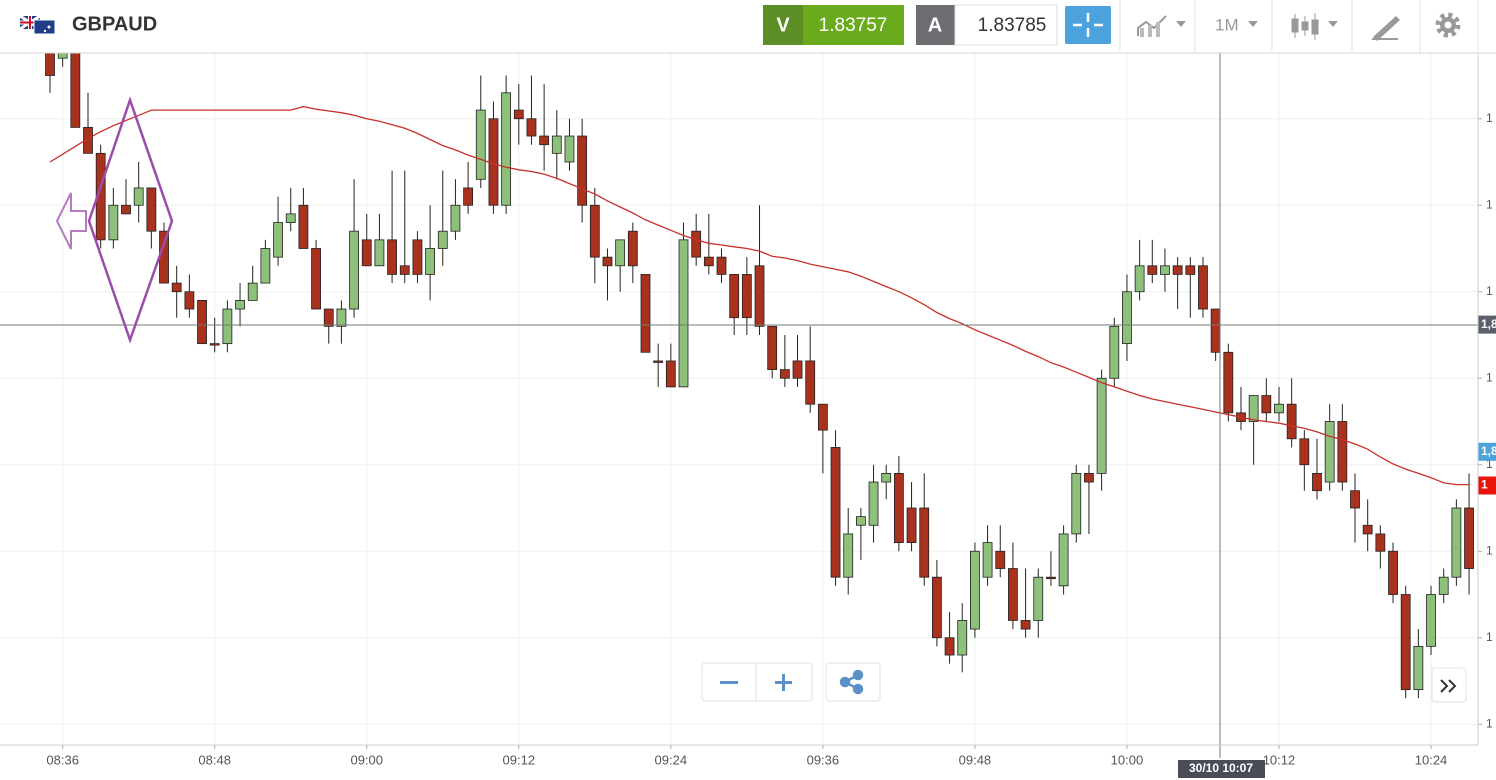 The width and height of the screenshot is (1496, 780). What do you see at coordinates (1314, 26) in the screenshot?
I see `candle-style-button` at bounding box center [1314, 26].